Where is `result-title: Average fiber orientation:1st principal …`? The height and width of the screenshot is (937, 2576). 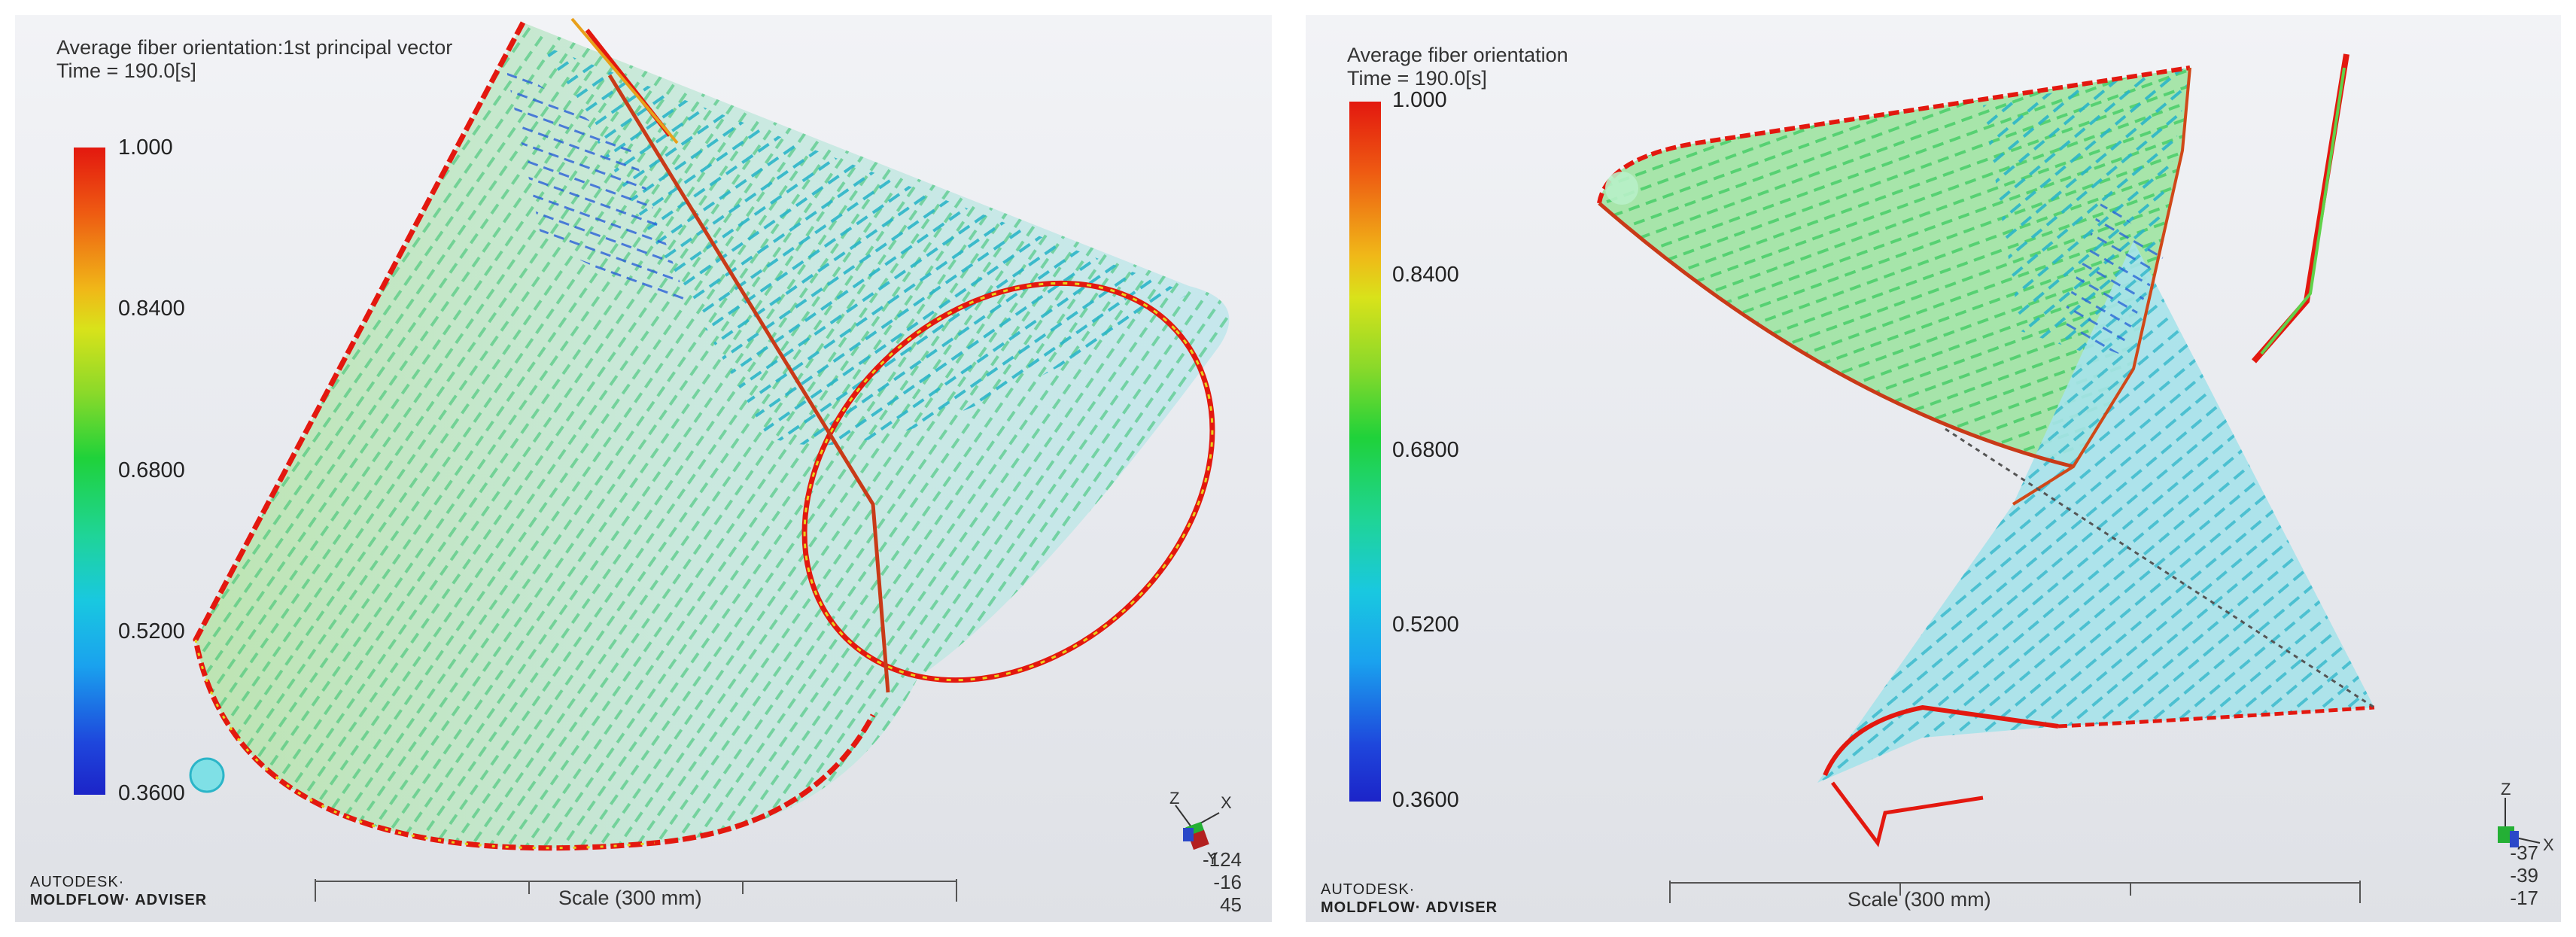 result-title: Average fiber orientation:1st principal … is located at coordinates (254, 47).